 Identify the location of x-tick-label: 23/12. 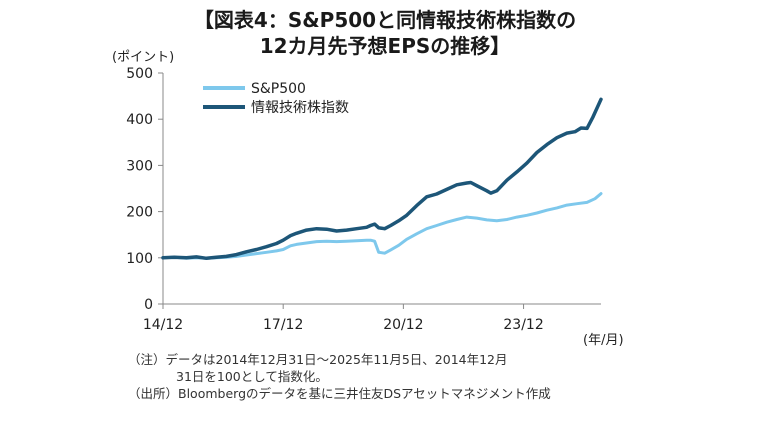
(523, 325).